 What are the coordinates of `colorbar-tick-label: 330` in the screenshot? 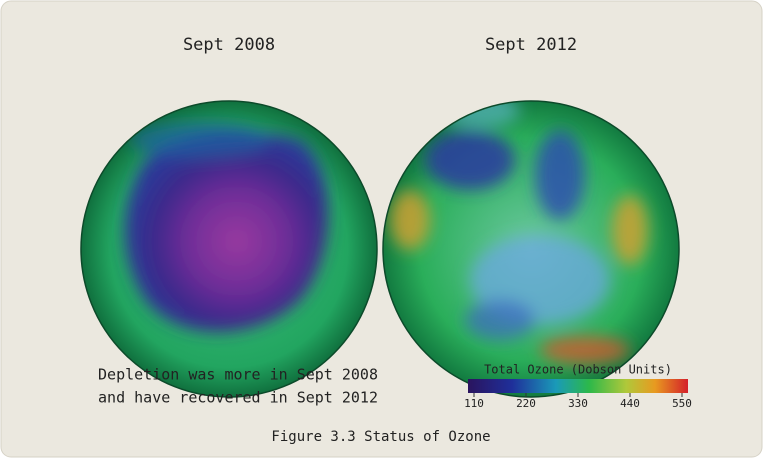 It's located at (578, 403).